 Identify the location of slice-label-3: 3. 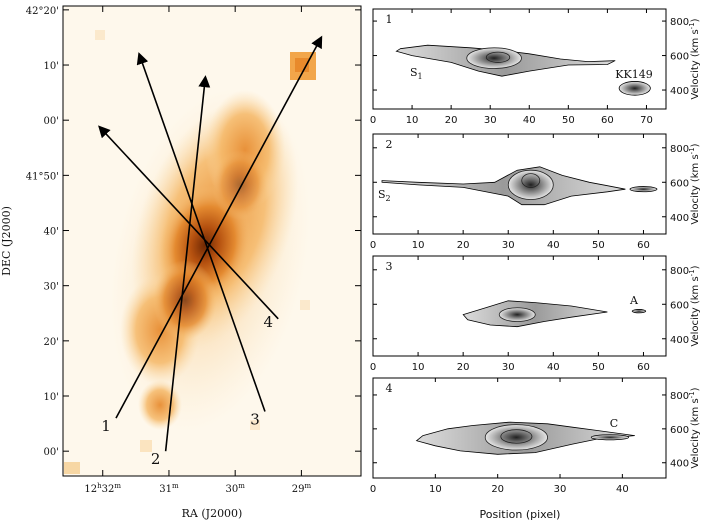
(255, 419).